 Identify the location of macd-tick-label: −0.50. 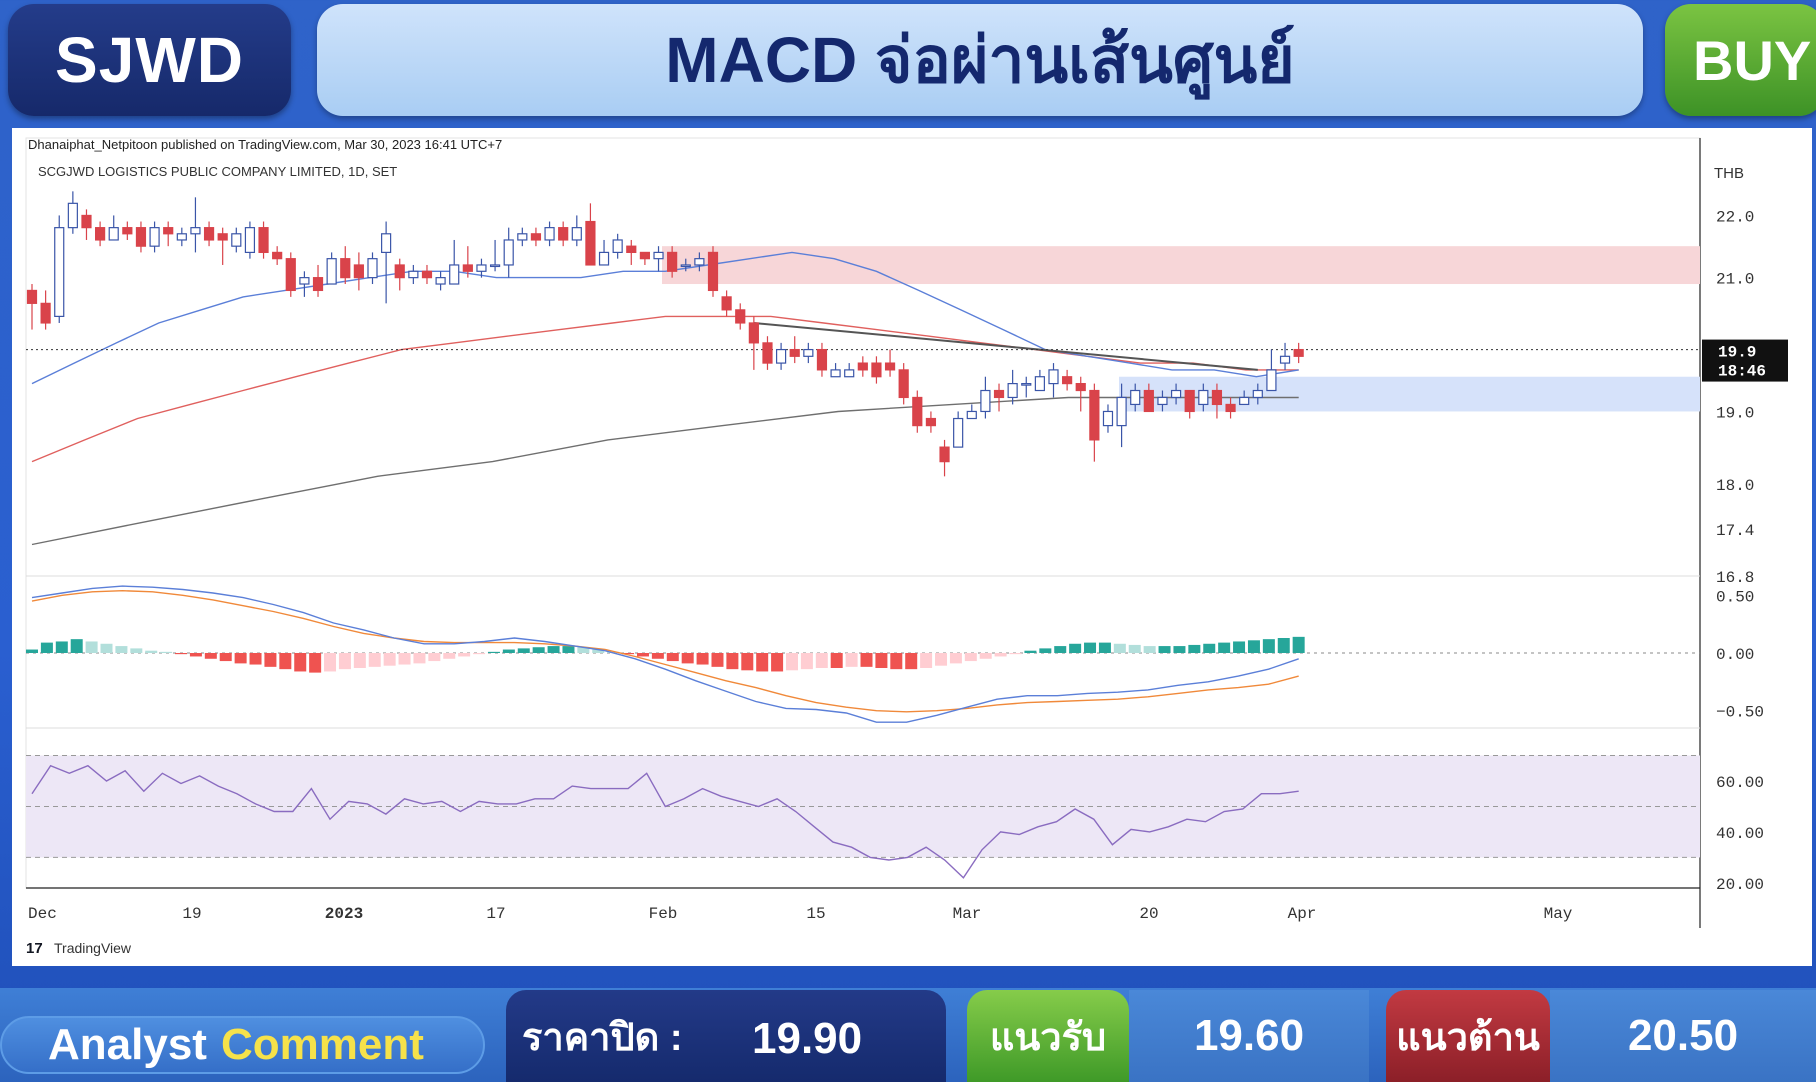
(1740, 713).